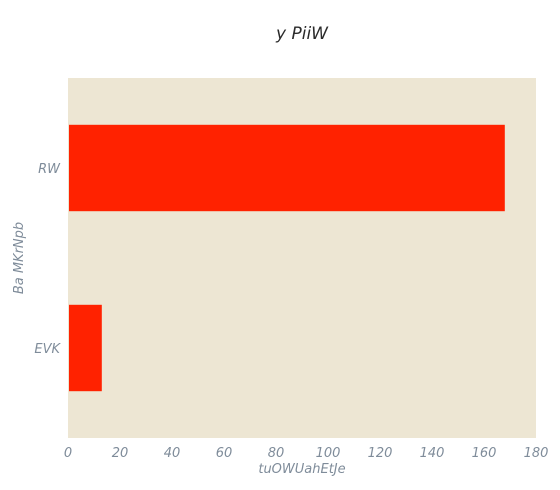 The image size is (560, 490). What do you see at coordinates (380, 453) in the screenshot?
I see `x-tick-label: 120` at bounding box center [380, 453].